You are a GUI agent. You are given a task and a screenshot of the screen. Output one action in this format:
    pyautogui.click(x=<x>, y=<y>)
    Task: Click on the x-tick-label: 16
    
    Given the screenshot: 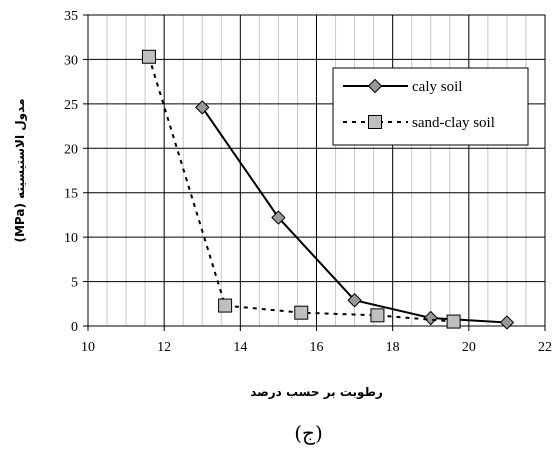 What is the action you would take?
    pyautogui.click(x=317, y=347)
    